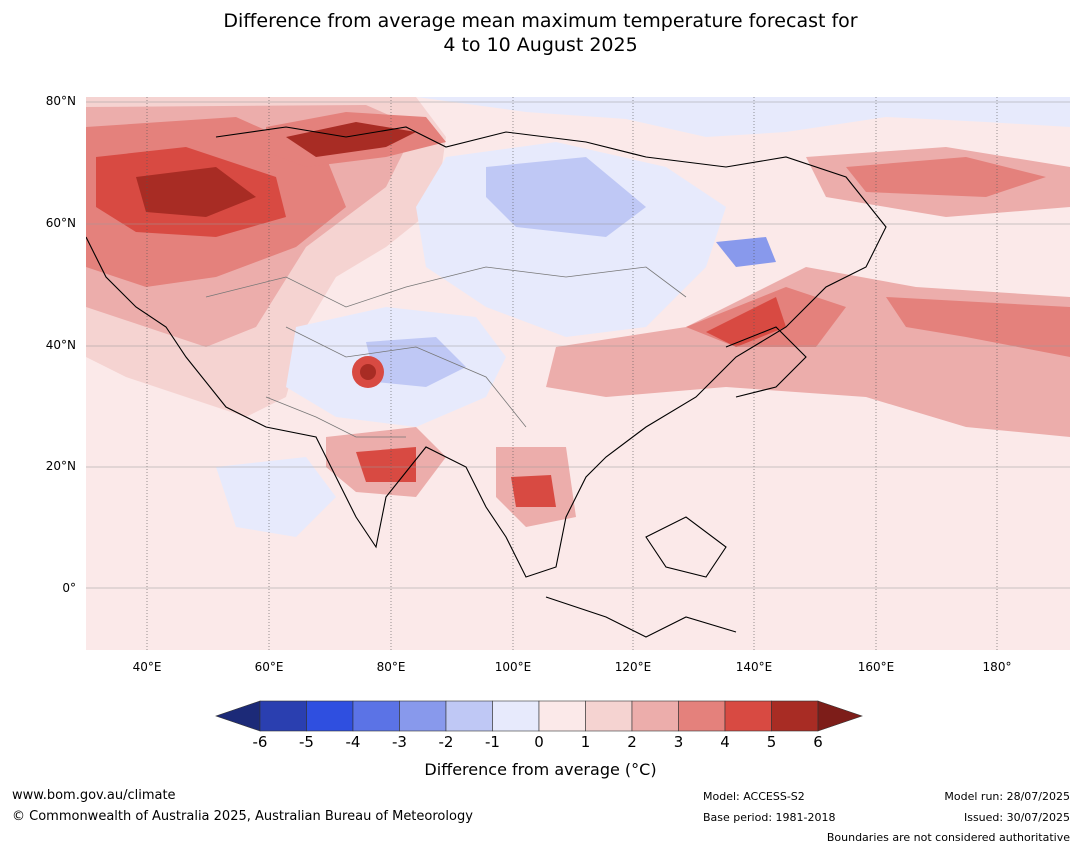 The width and height of the screenshot is (1081, 850). I want to click on colorbar-arrow-max, so click(840, 716).